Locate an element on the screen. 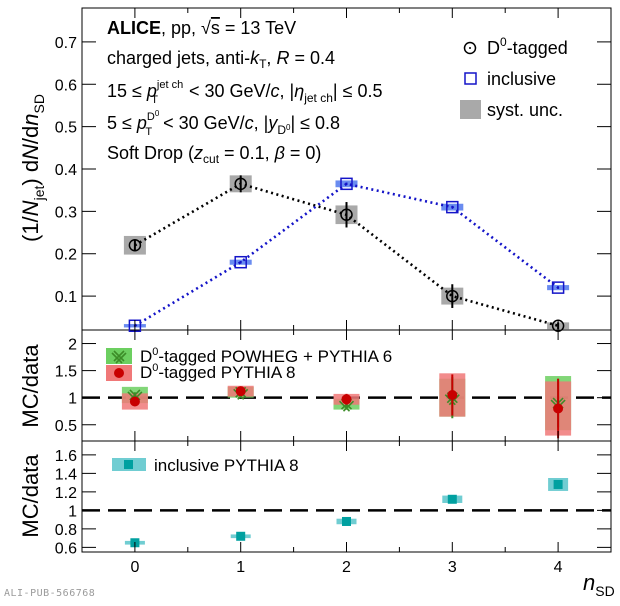 Image resolution: width=620 pixels, height=606 pixels. annotation-soft-drop: Soft Drop (zcut = 0.1, β = 0) is located at coordinates (214, 154).